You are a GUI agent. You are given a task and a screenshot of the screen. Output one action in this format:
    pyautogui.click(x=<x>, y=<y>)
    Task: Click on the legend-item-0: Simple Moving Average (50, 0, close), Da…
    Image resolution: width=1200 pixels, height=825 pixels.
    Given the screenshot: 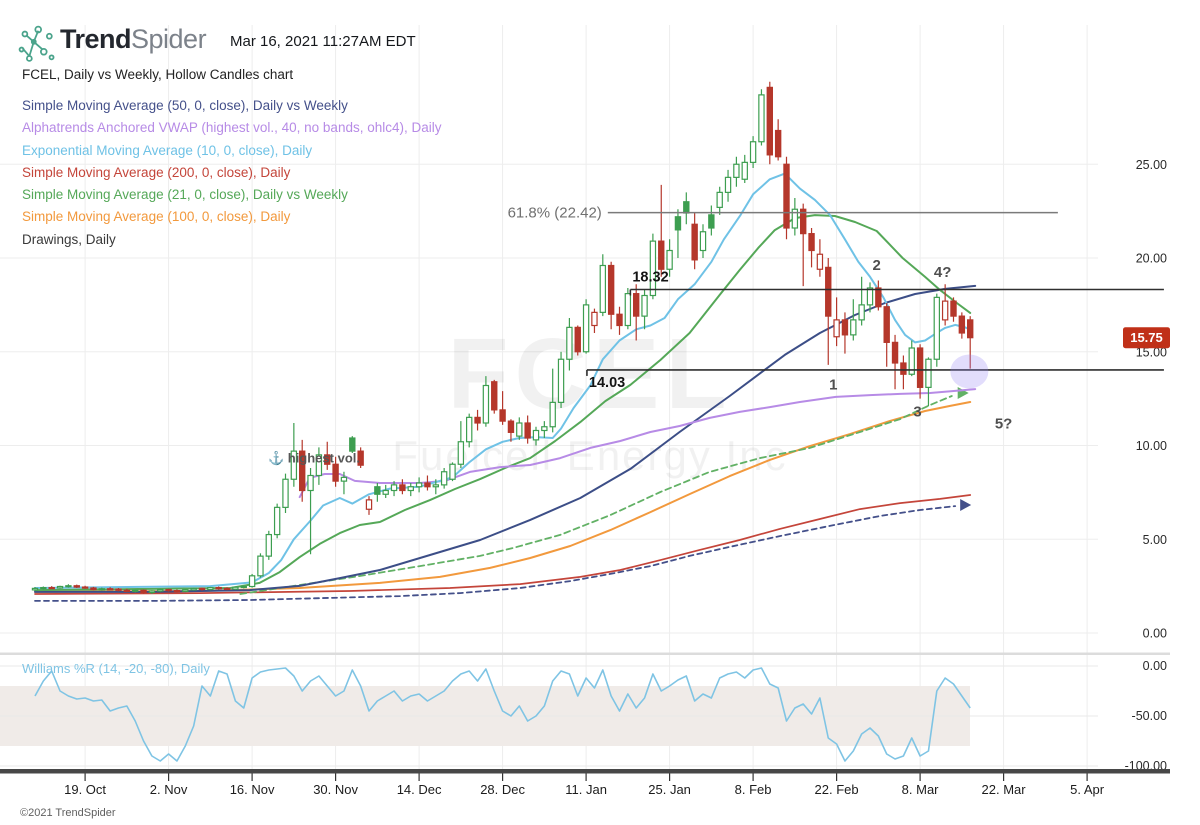 What is the action you would take?
    pyautogui.click(x=185, y=105)
    